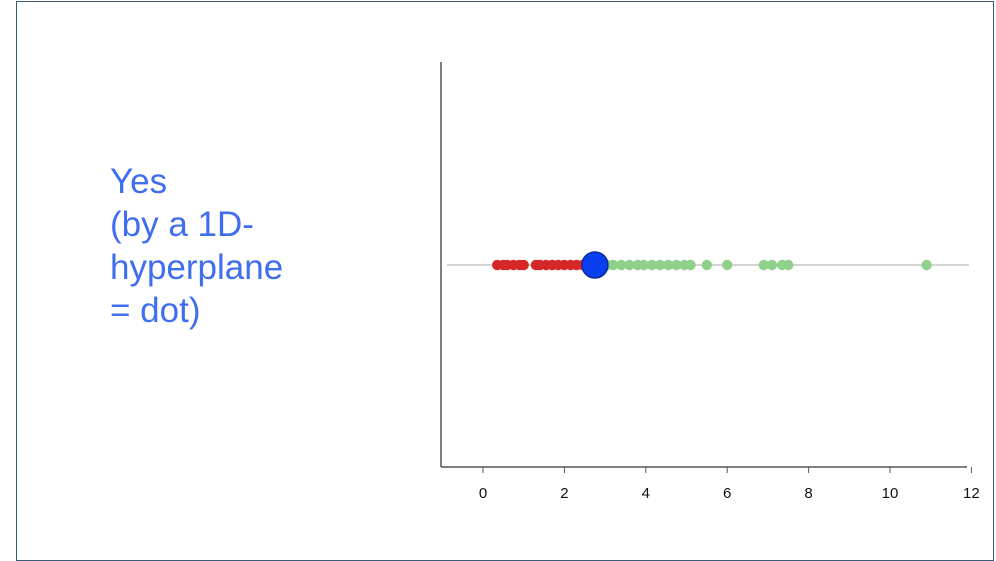 The width and height of the screenshot is (996, 561). What do you see at coordinates (483, 493) in the screenshot?
I see `x-tick-label: 0` at bounding box center [483, 493].